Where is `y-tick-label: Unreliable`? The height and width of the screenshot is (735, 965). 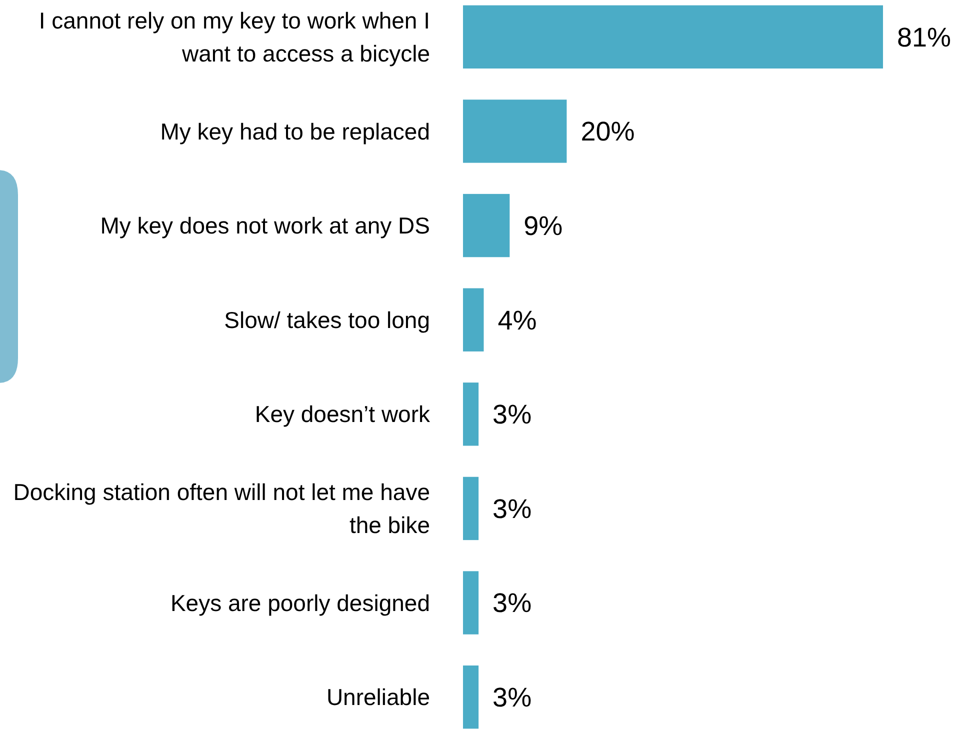
y-tick-label: Unreliable is located at coordinates (378, 697).